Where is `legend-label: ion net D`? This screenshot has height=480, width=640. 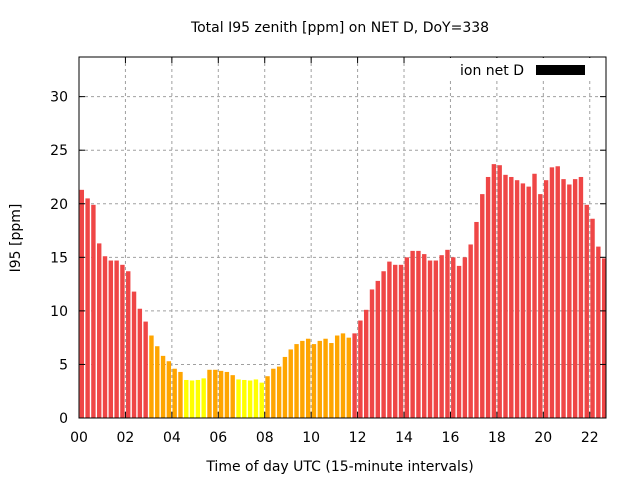
legend-label: ion net D is located at coordinates (492, 71).